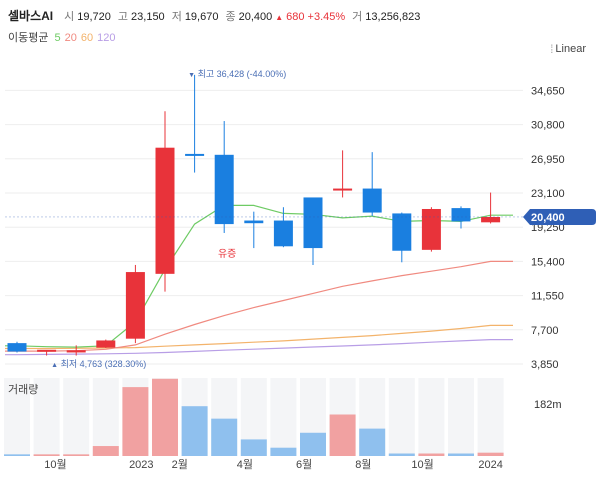 This screenshot has height=486, width=600. I want to click on scale-label: Linear, so click(570, 49).